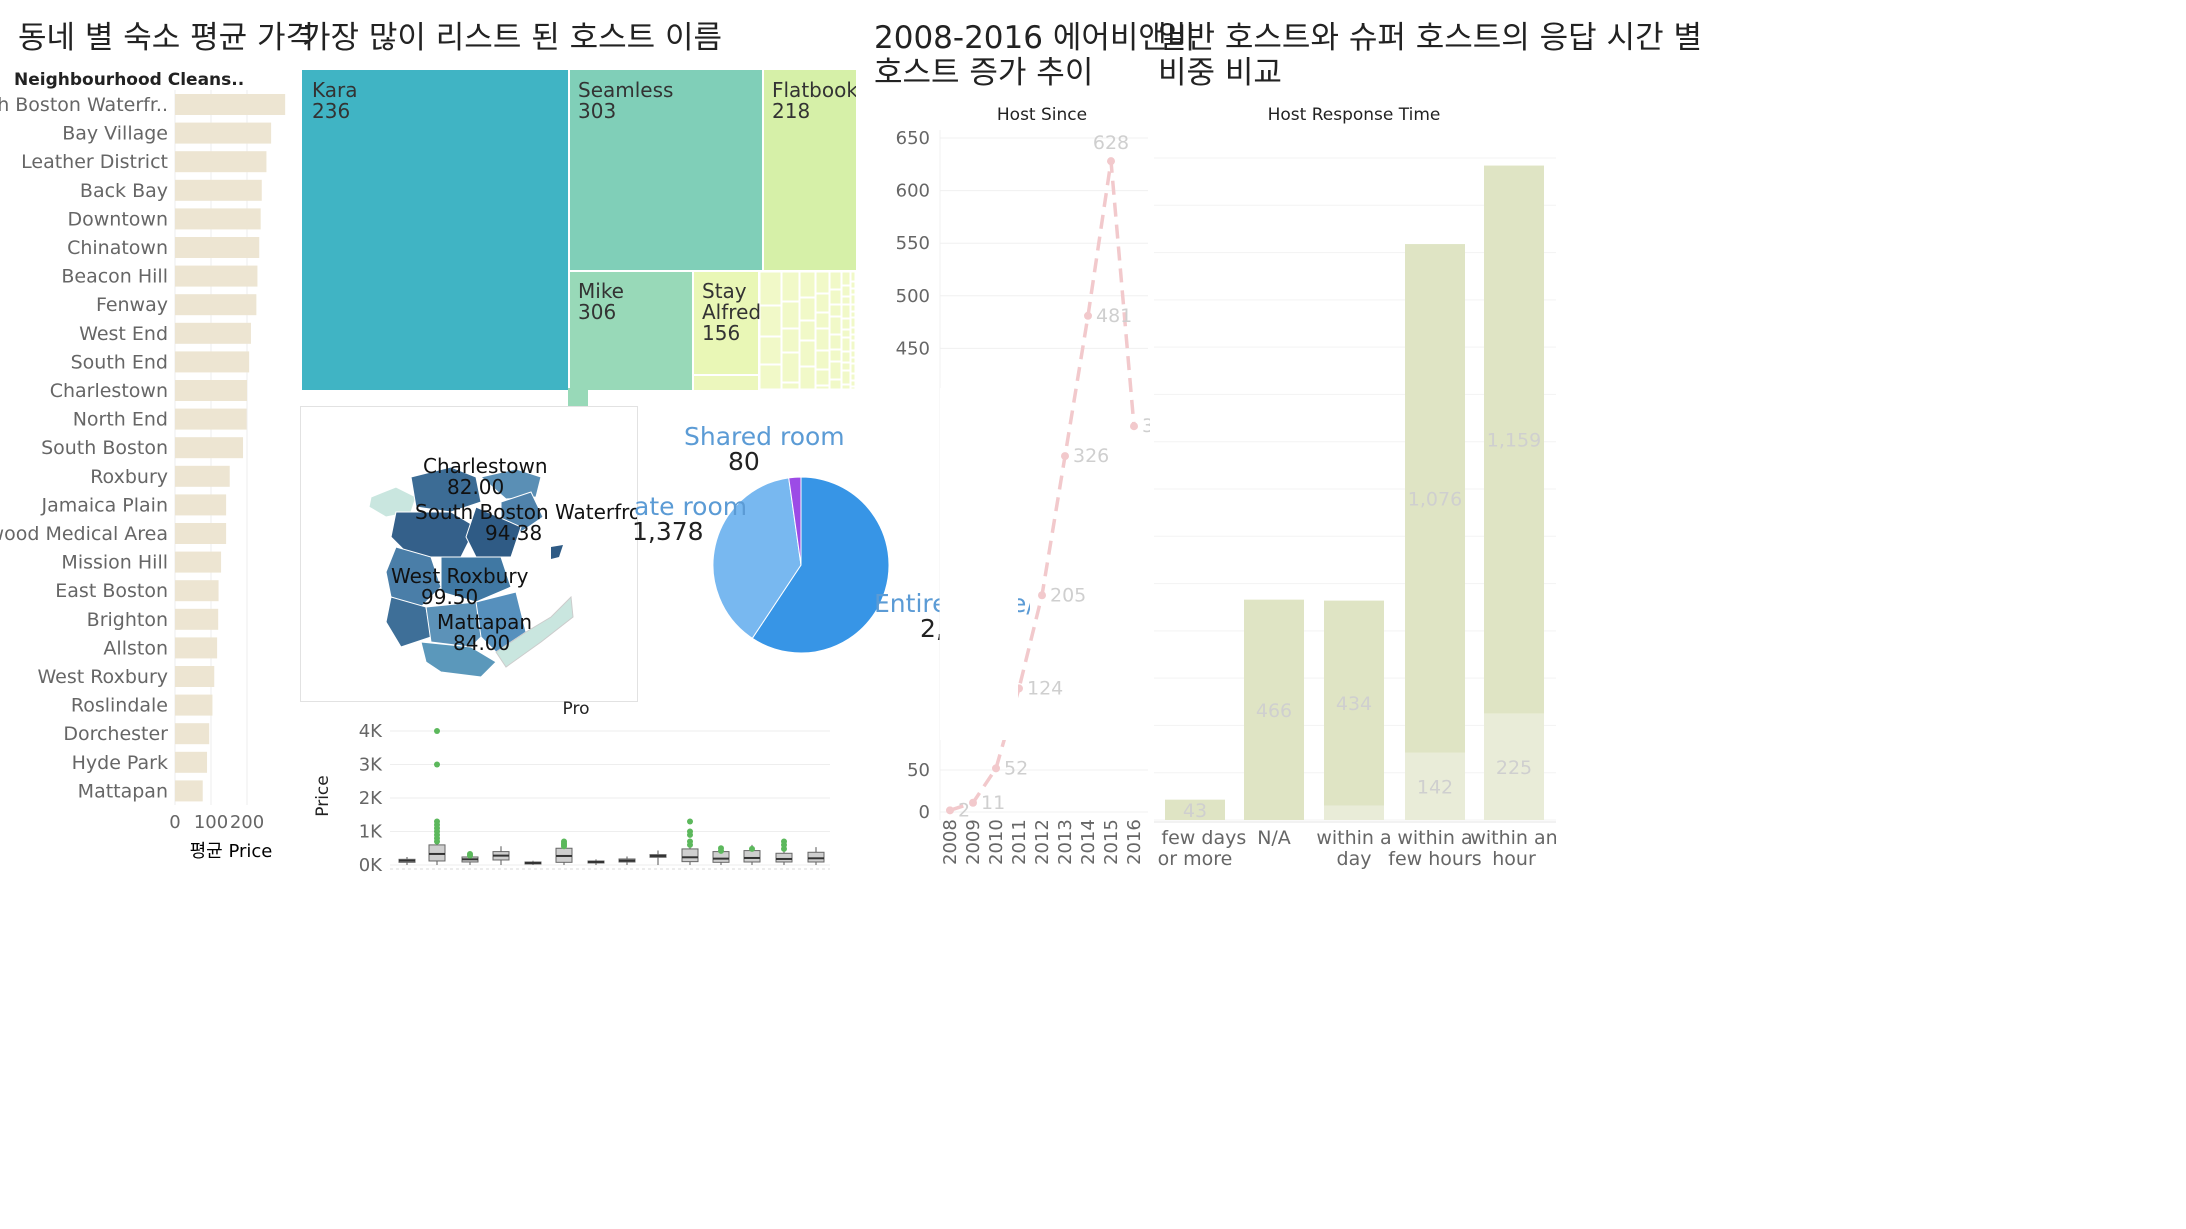 The height and width of the screenshot is (1229, 2186). What do you see at coordinates (408, 622) in the screenshot?
I see `map-region-west-roxbury` at bounding box center [408, 622].